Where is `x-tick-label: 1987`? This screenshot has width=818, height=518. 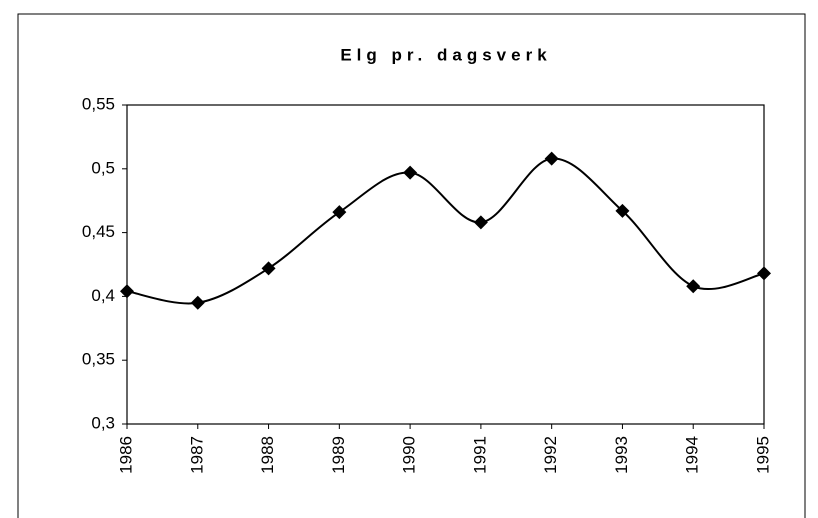 x-tick-label: 1987 is located at coordinates (196, 455).